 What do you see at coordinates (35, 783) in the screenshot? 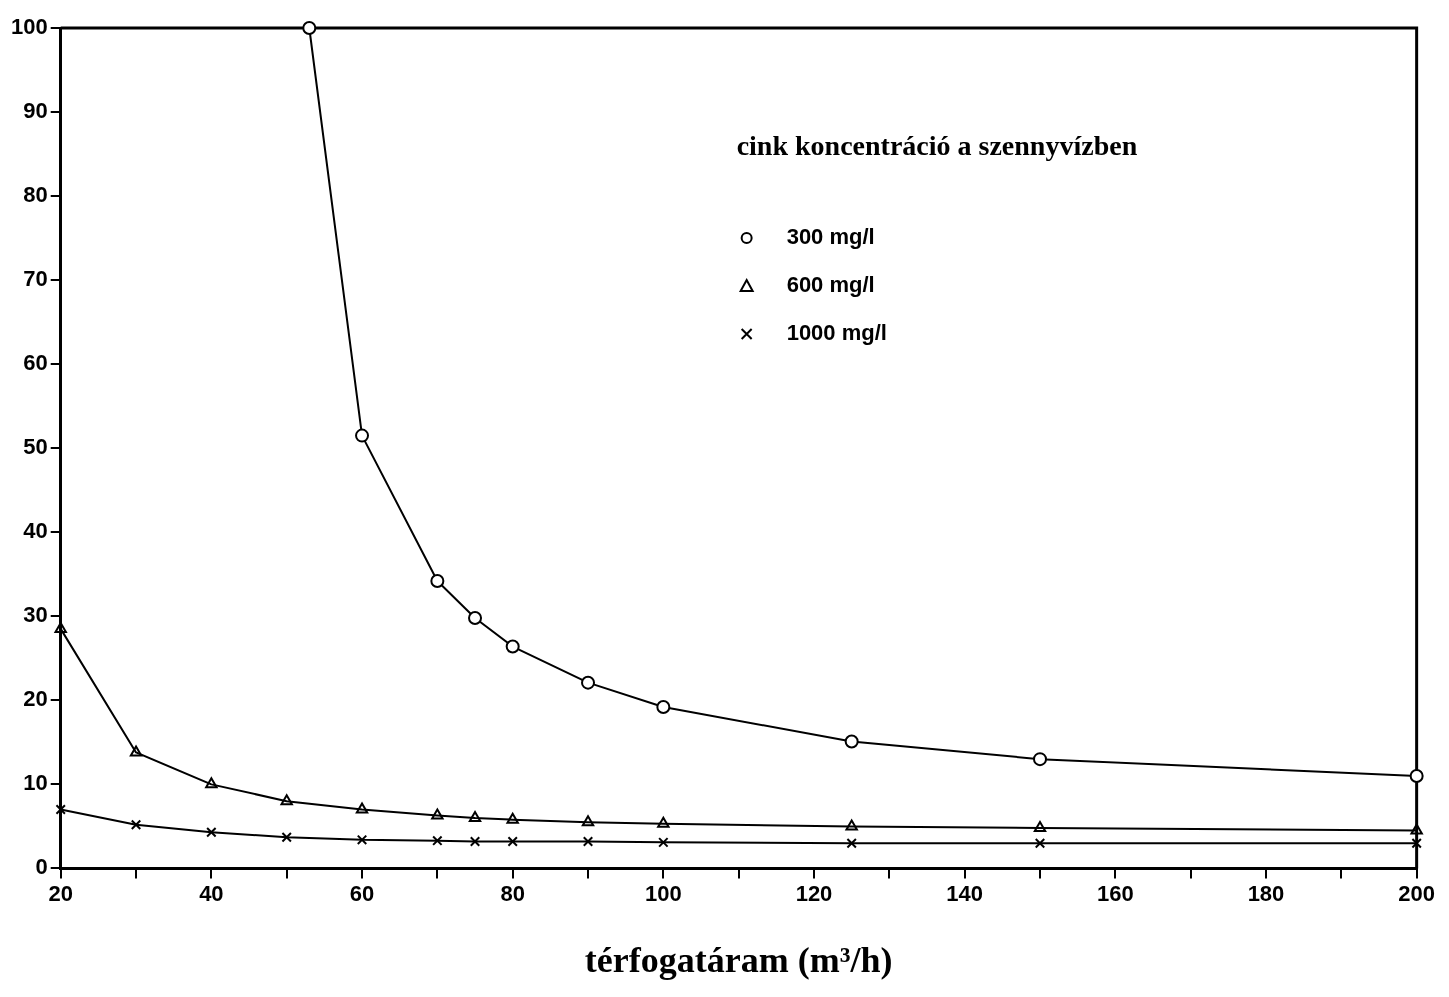
I see `y-tick-label: 10` at bounding box center [35, 783].